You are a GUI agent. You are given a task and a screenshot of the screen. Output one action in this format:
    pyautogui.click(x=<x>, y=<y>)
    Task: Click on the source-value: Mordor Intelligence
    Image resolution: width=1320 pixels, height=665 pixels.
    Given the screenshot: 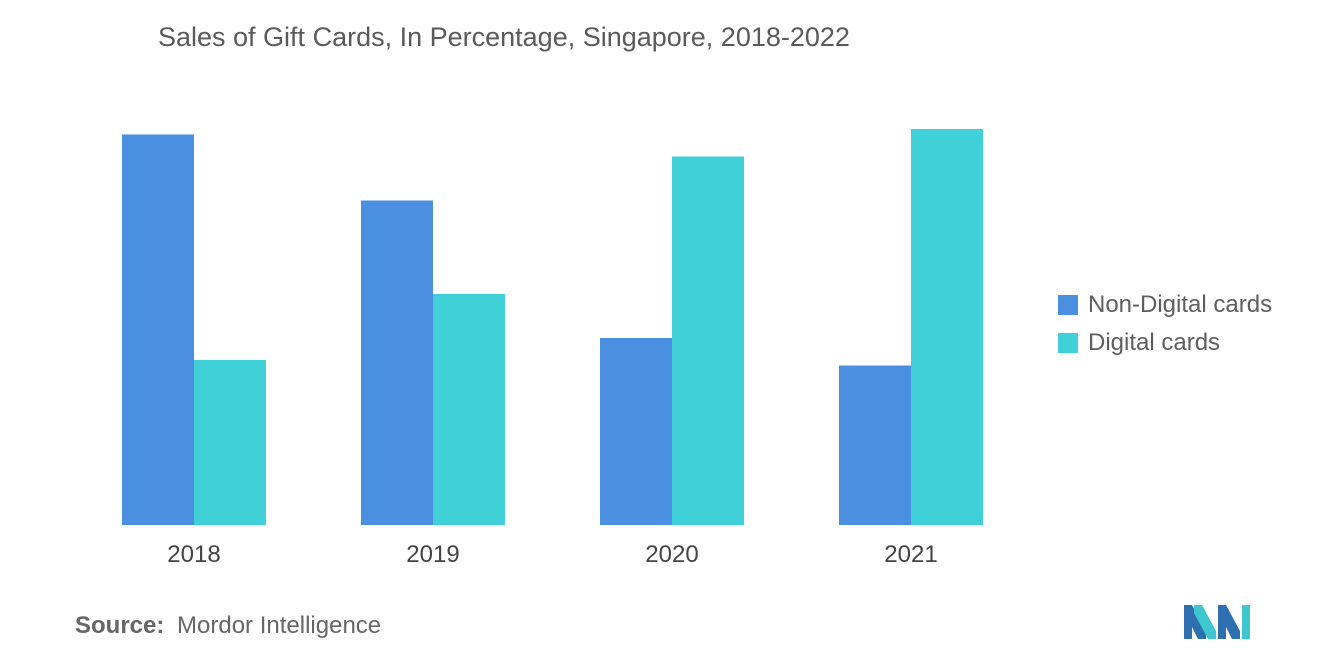 What is the action you would take?
    pyautogui.click(x=279, y=625)
    